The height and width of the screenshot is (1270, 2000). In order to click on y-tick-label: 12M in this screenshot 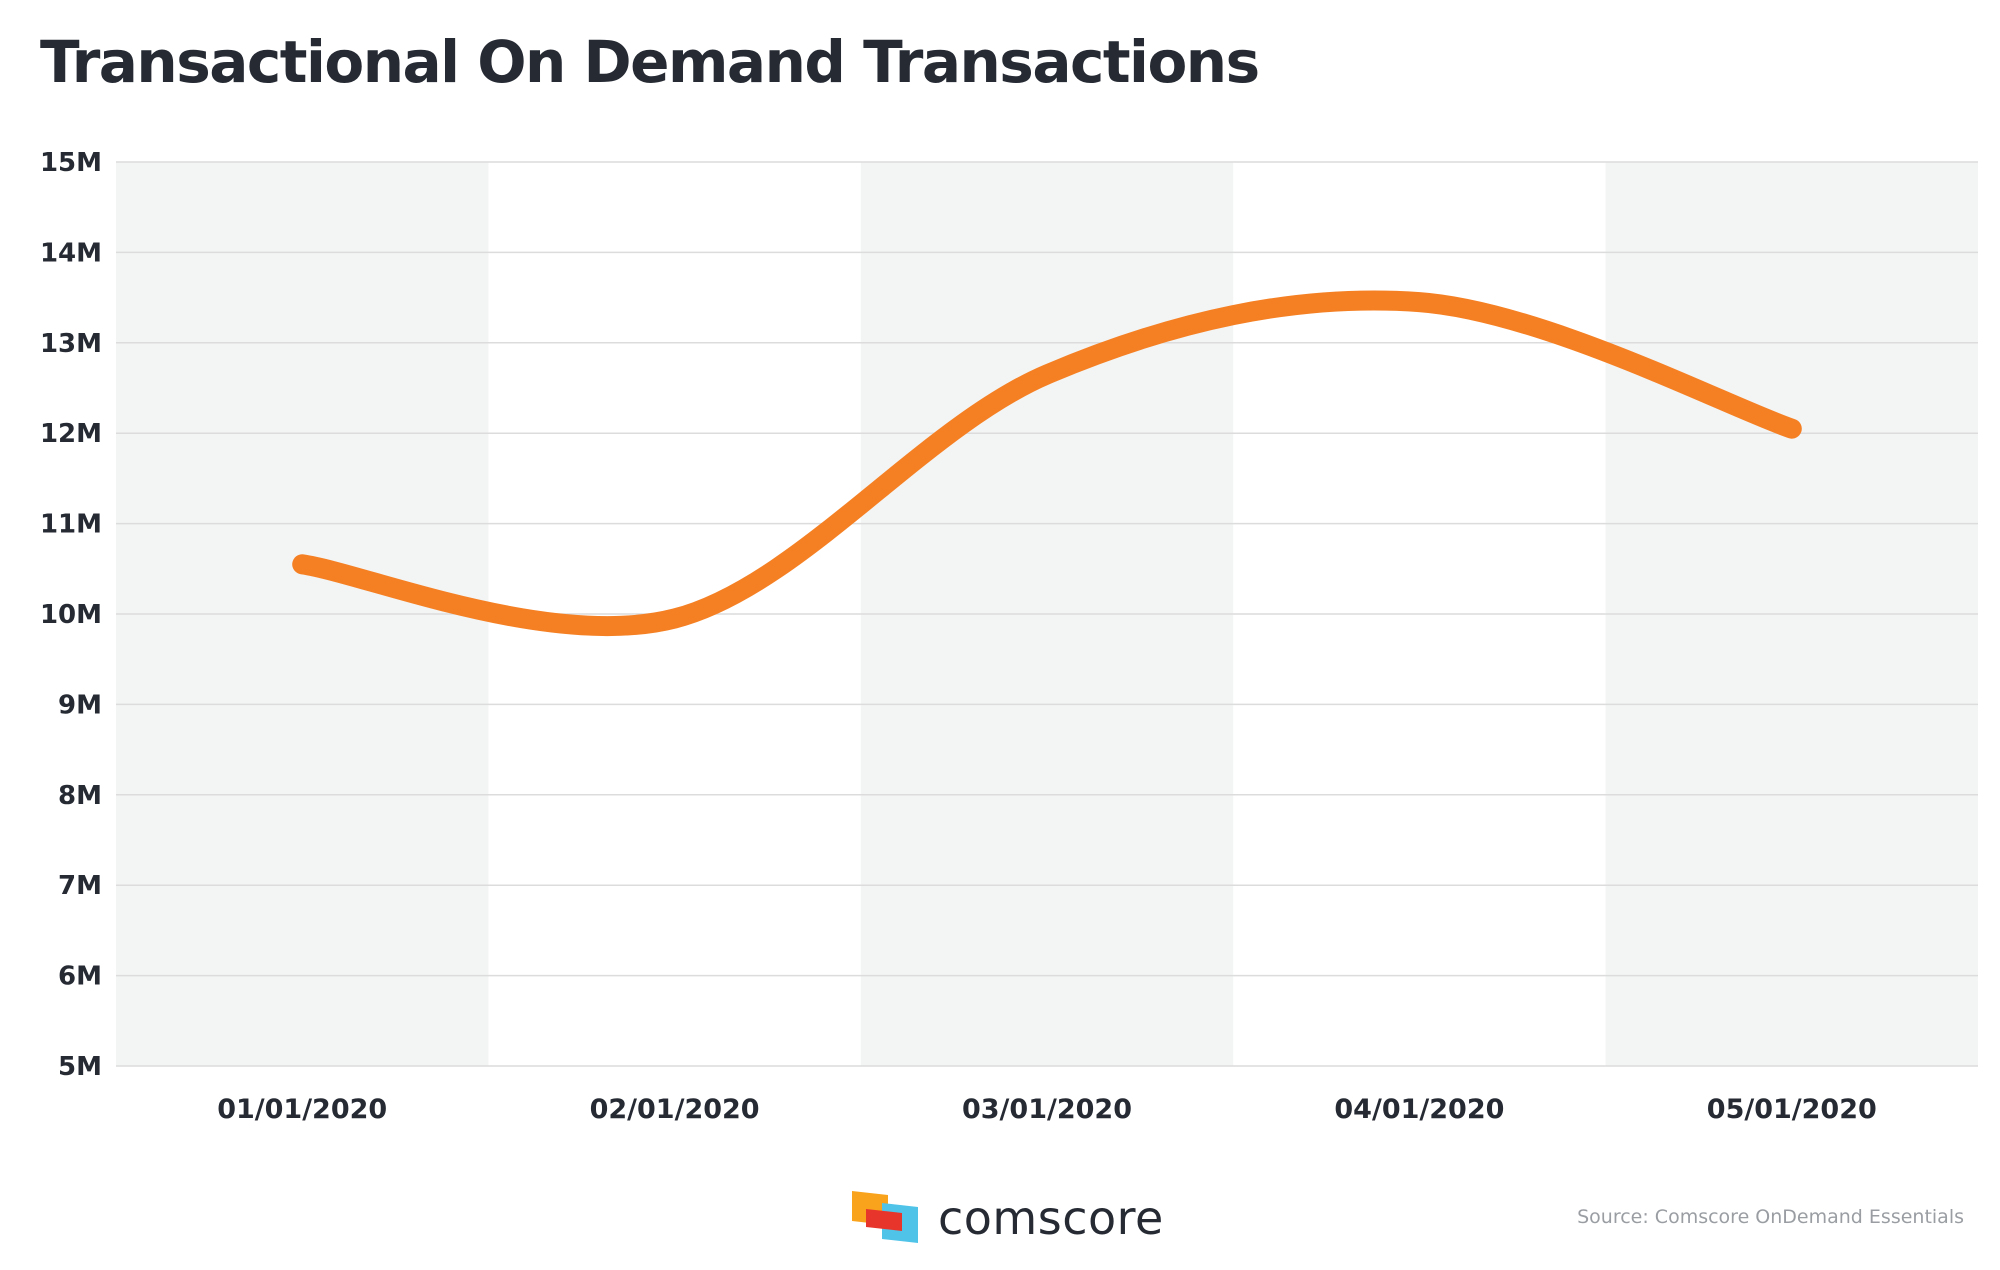, I will do `click(71, 434)`.